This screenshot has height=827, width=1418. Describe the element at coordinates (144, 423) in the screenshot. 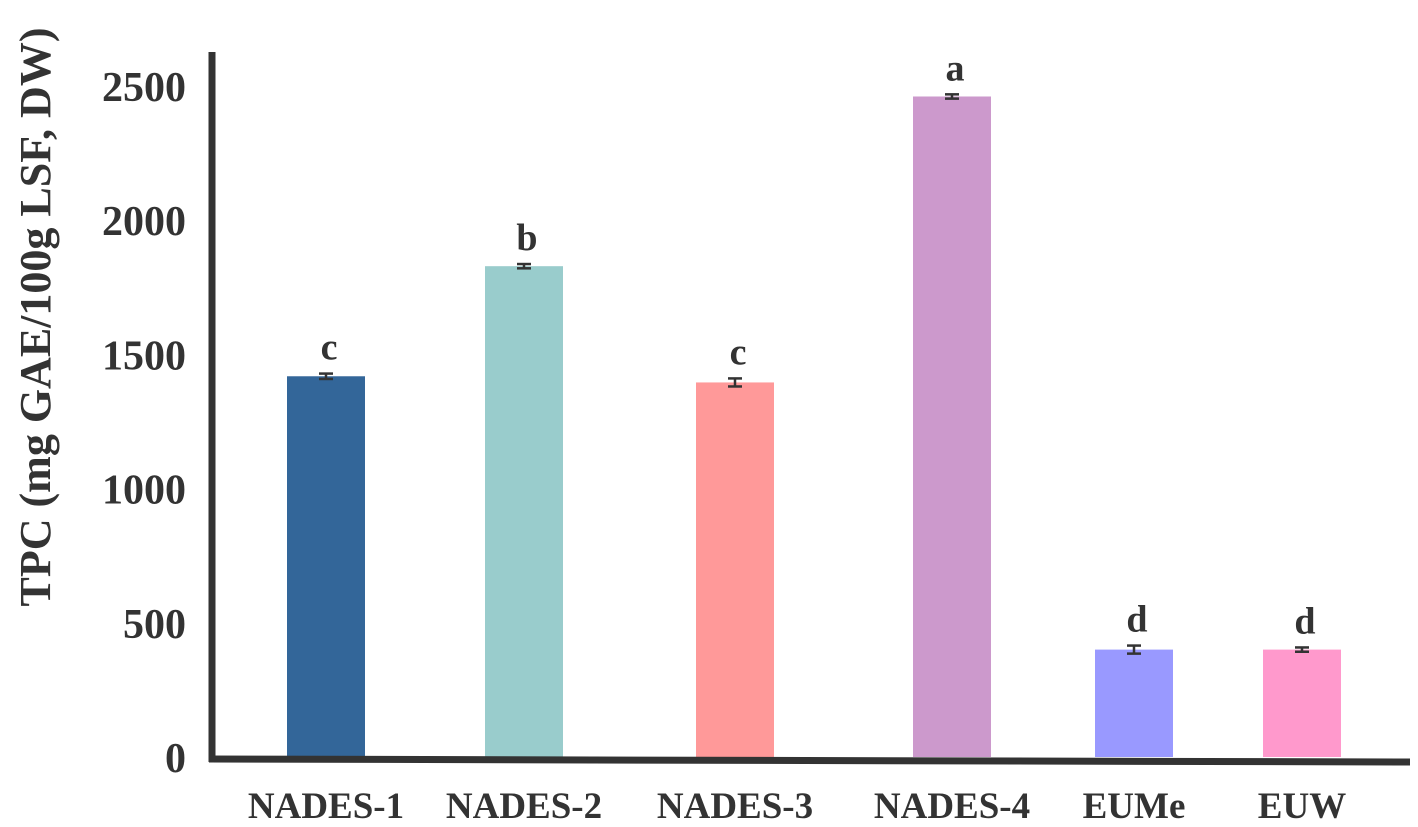

I see `y-tick-labels: 0 500 1000 1500 2000 2500` at that location.